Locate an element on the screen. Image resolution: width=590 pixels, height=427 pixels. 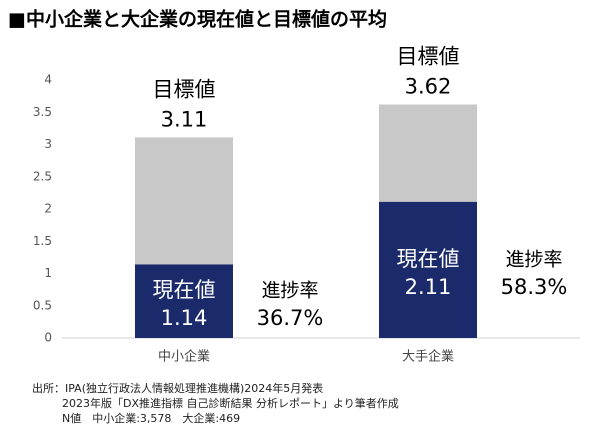
y-tick-label: 0.5 is located at coordinates (42, 305).